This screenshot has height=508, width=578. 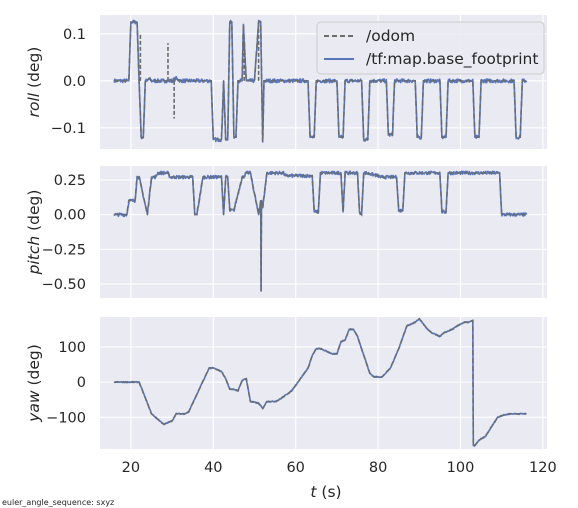 What do you see at coordinates (34, 256) in the screenshot?
I see `y-axis-var: pitch` at bounding box center [34, 256].